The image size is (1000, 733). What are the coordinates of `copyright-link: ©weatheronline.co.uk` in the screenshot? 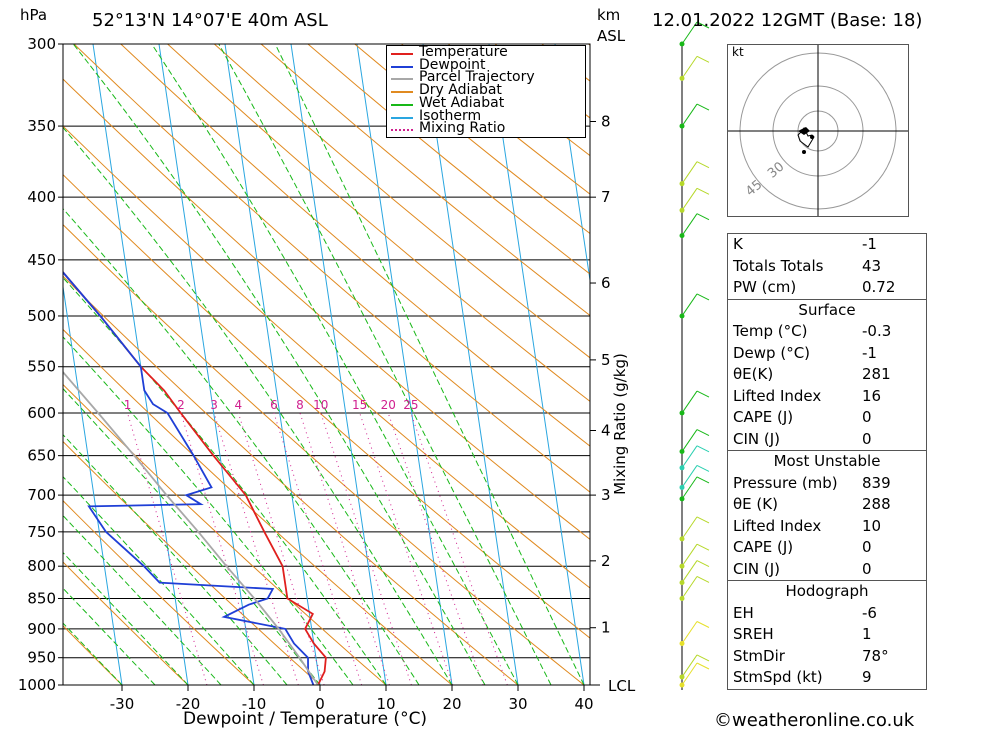 It's located at (814, 720).